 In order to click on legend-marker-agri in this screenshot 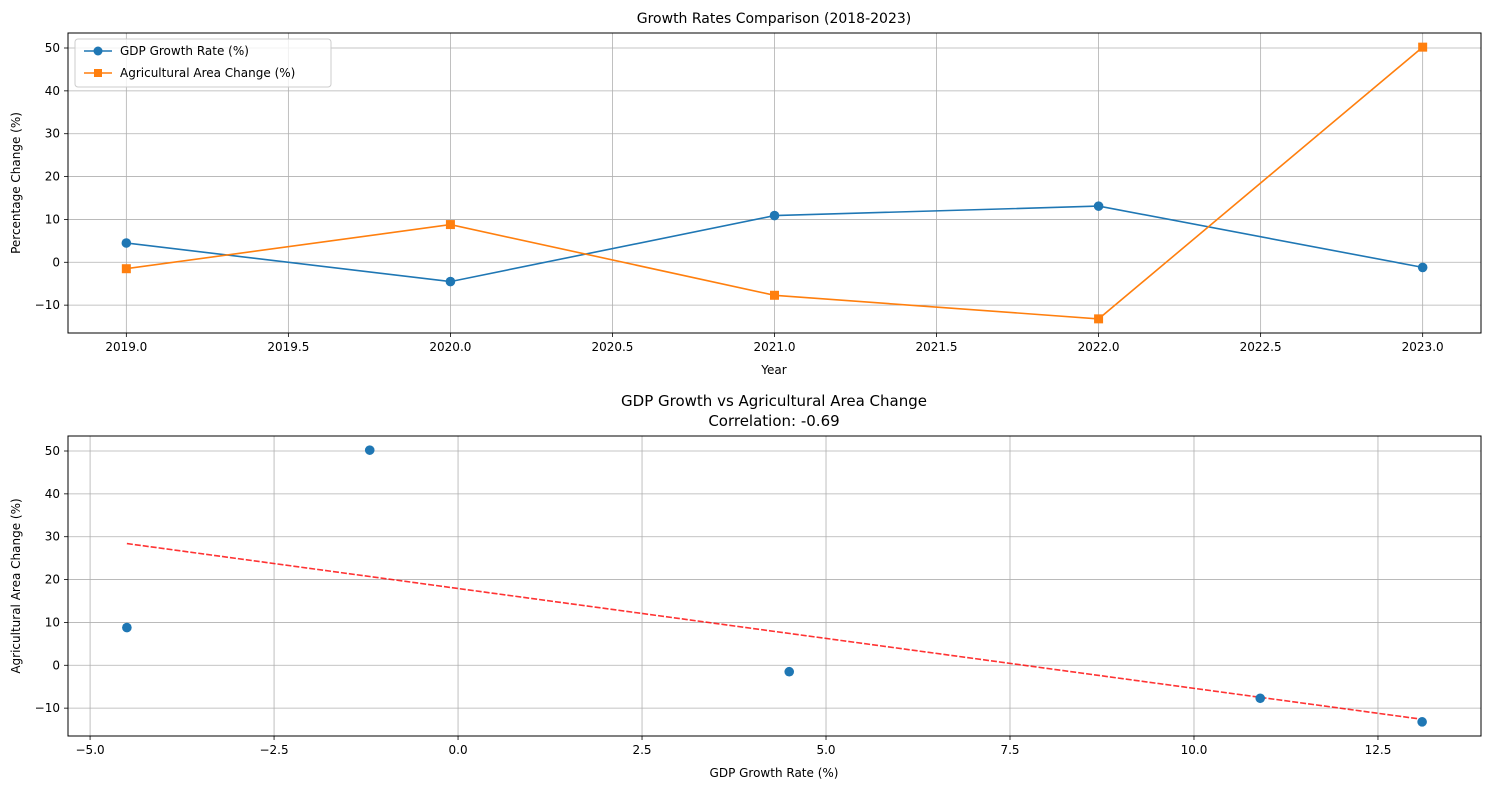, I will do `click(98, 73)`.